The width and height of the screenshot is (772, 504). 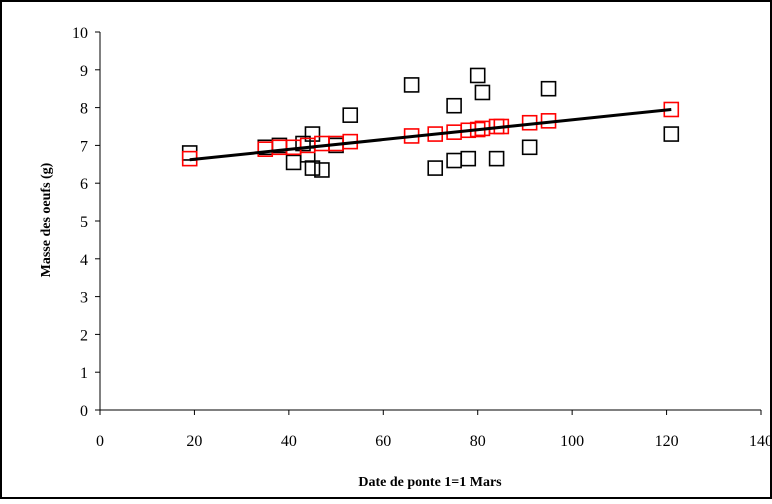 What do you see at coordinates (84, 109) in the screenshot?
I see `y-tick-label: 8` at bounding box center [84, 109].